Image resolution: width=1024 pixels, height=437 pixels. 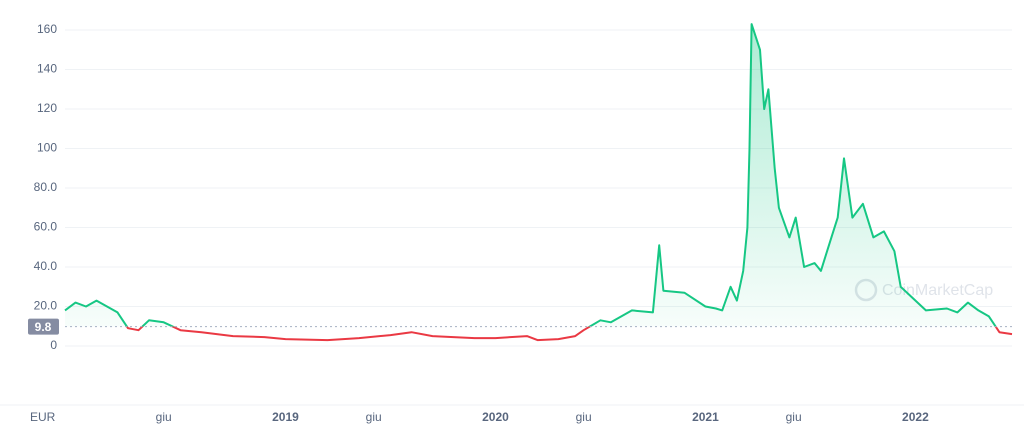 What do you see at coordinates (46, 227) in the screenshot?
I see `y-tick-label: 60.0` at bounding box center [46, 227].